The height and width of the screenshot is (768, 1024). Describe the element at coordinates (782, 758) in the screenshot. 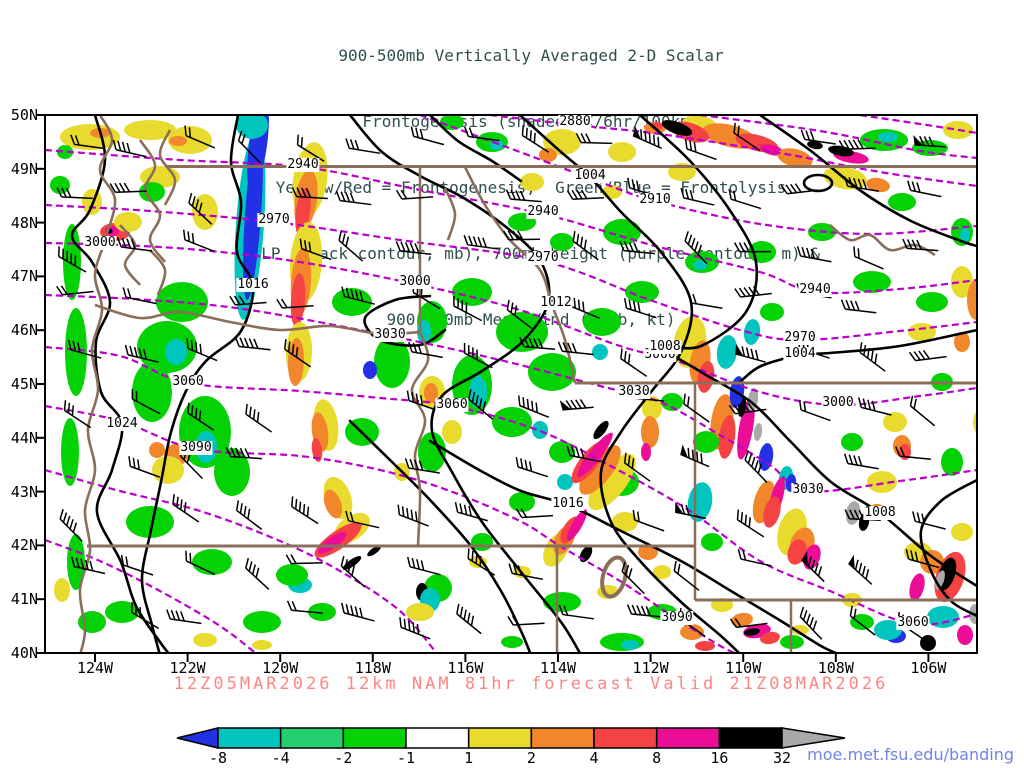

I see `colorbar-tick-label: 32` at that location.